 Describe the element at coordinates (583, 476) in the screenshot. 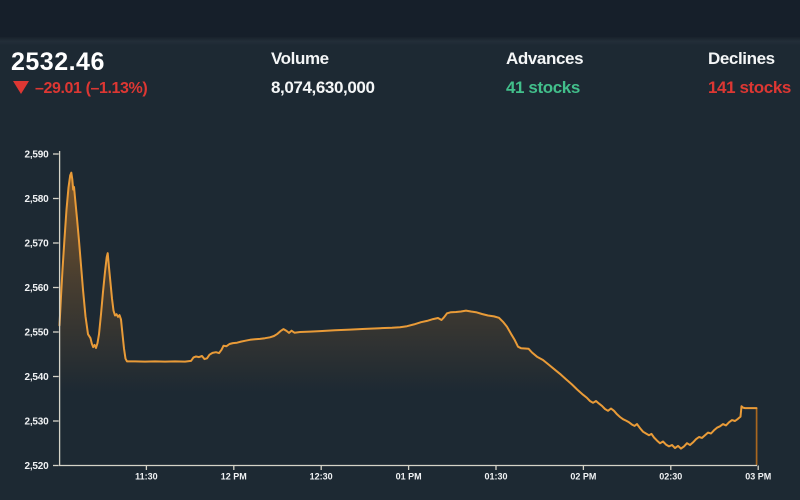

I see `svg-text: 02 PM` at that location.